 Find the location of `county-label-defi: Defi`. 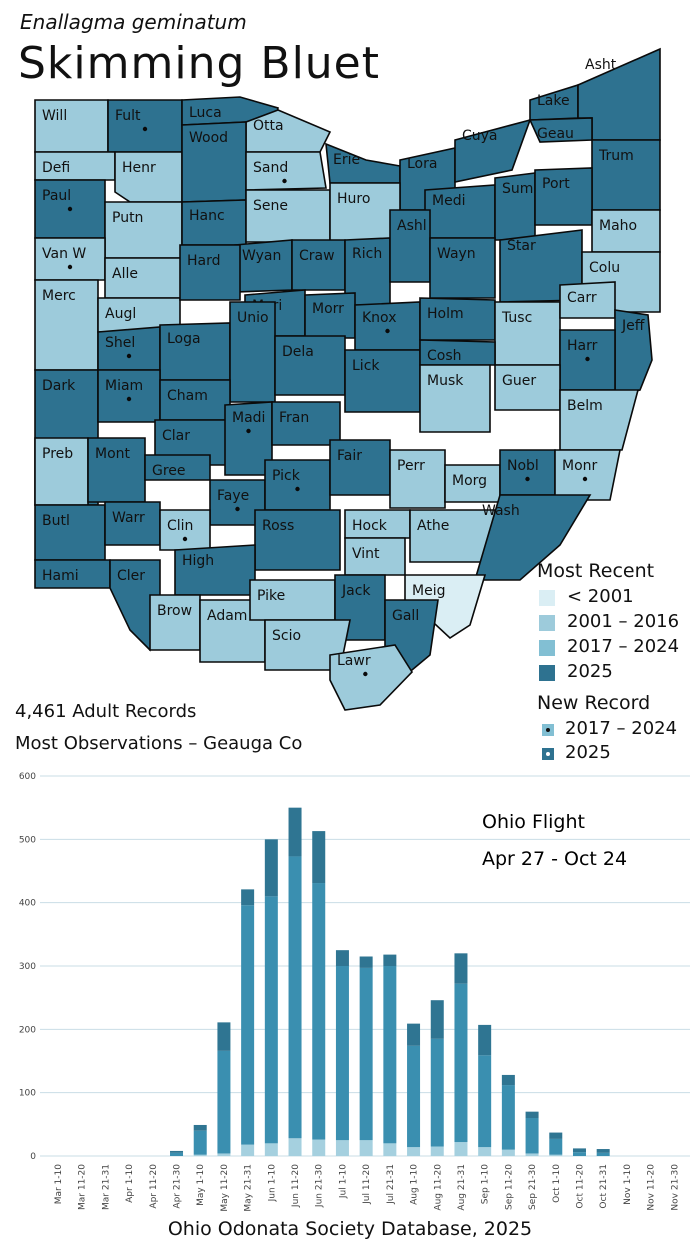

county-label-defi: Defi is located at coordinates (56, 168).